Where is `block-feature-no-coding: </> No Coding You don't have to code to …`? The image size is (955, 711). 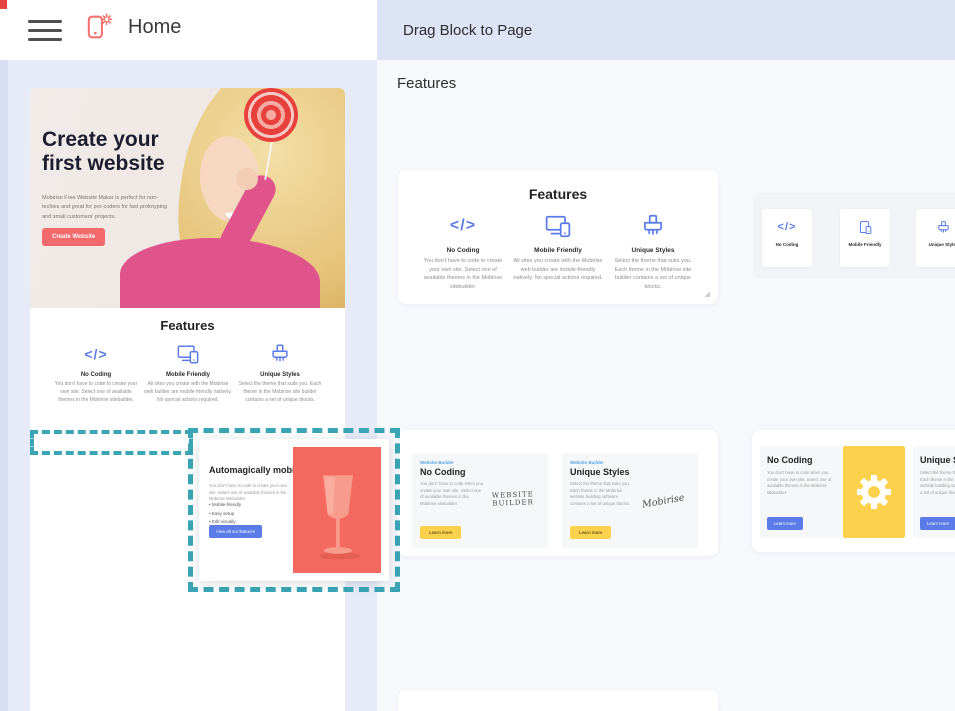 block-feature-no-coding: </> No Coding You don't have to code to … is located at coordinates (463, 251).